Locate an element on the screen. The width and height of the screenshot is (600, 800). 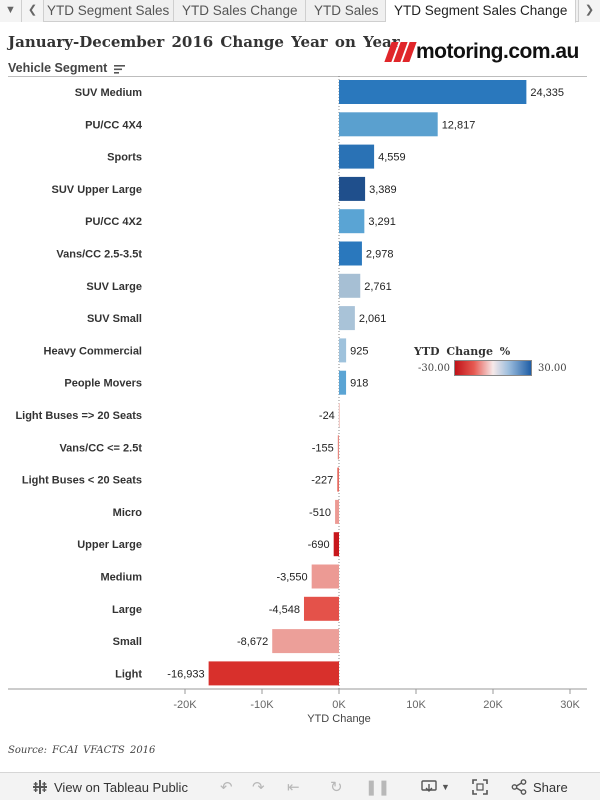
vehicle-segment-label: Vehicle Segment is located at coordinates (58, 68).